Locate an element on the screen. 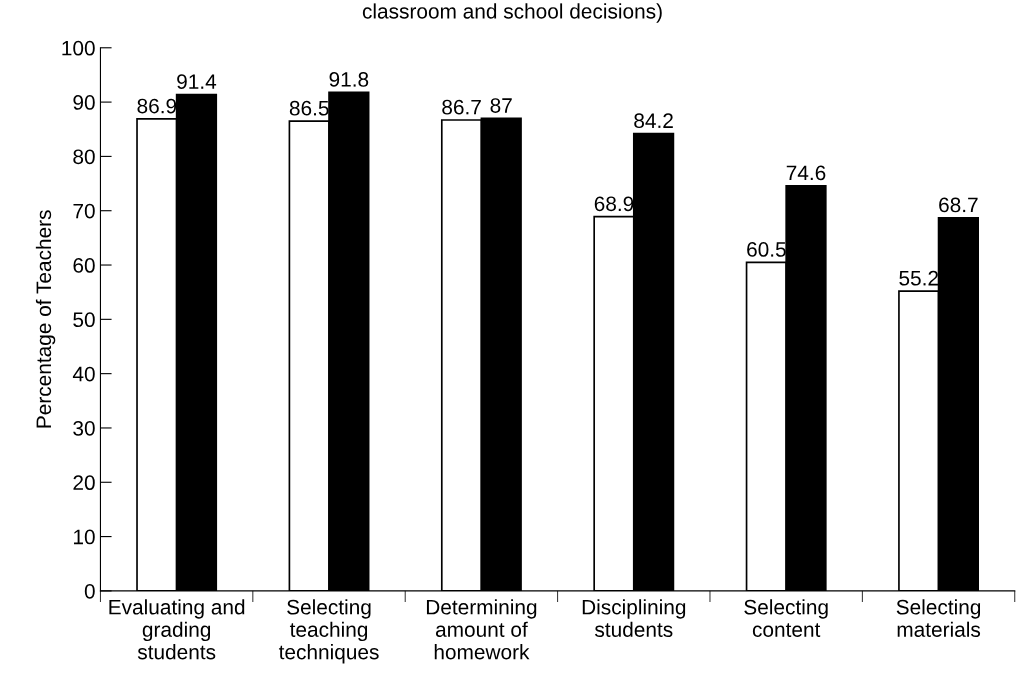  data-label: 68.9 is located at coordinates (614, 204).